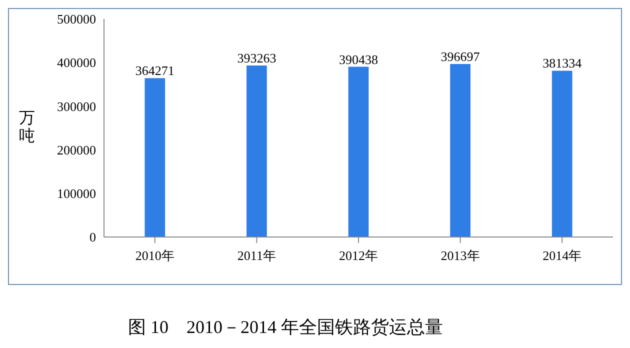 The height and width of the screenshot is (348, 630). What do you see at coordinates (256, 58) in the screenshot?
I see `data-label: 393263` at bounding box center [256, 58].